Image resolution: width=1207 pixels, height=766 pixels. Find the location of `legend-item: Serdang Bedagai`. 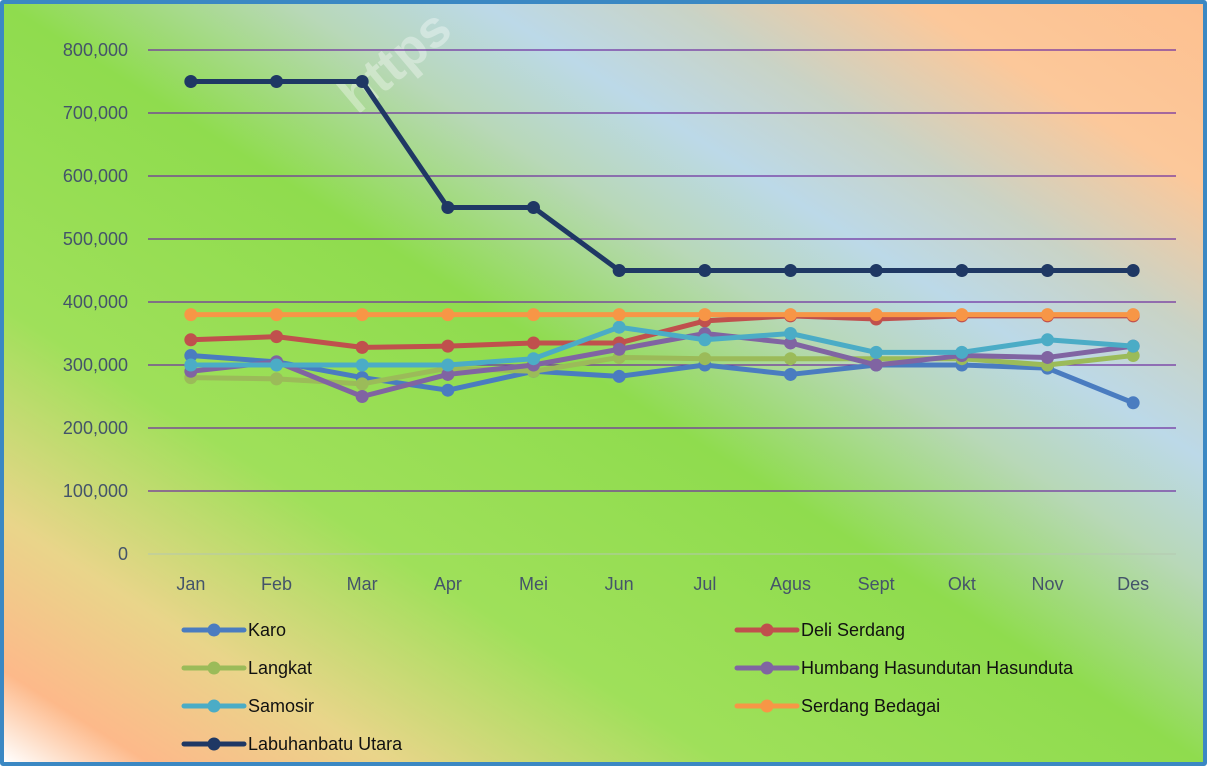

legend-item: Serdang Bedagai is located at coordinates (837, 706).